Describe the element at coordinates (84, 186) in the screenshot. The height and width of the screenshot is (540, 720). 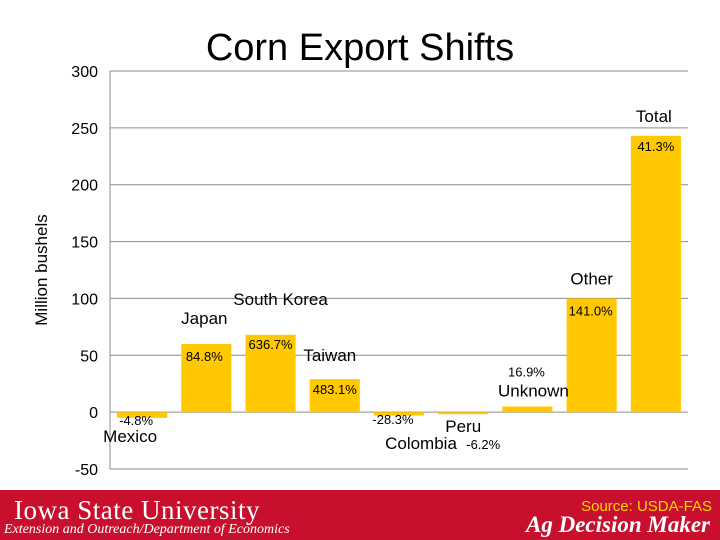
I see `y-tick-label: 200` at that location.